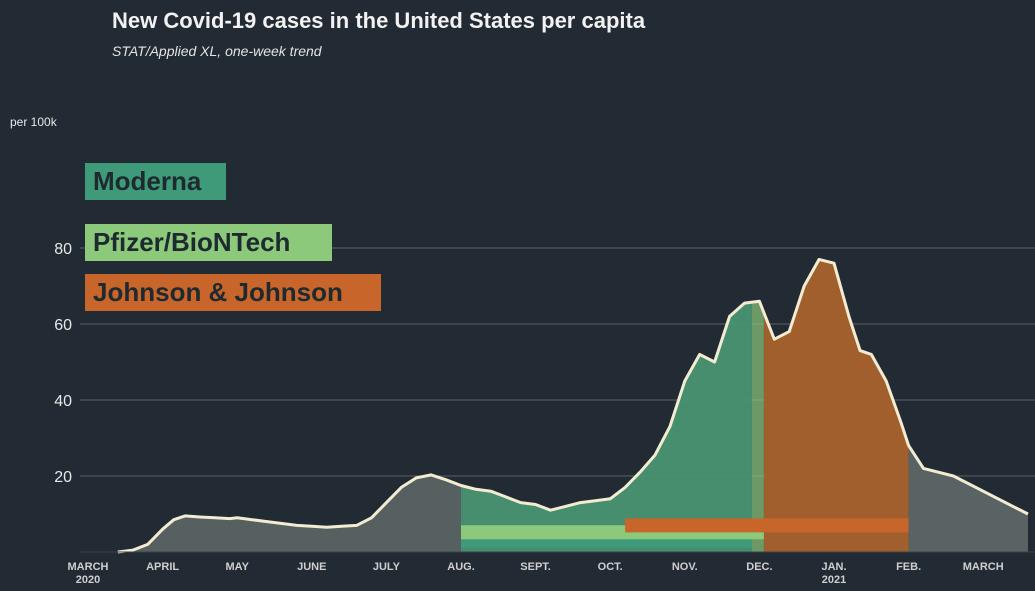 The height and width of the screenshot is (591, 1035). Describe the element at coordinates (162, 567) in the screenshot. I see `month-label: APRIL` at that location.